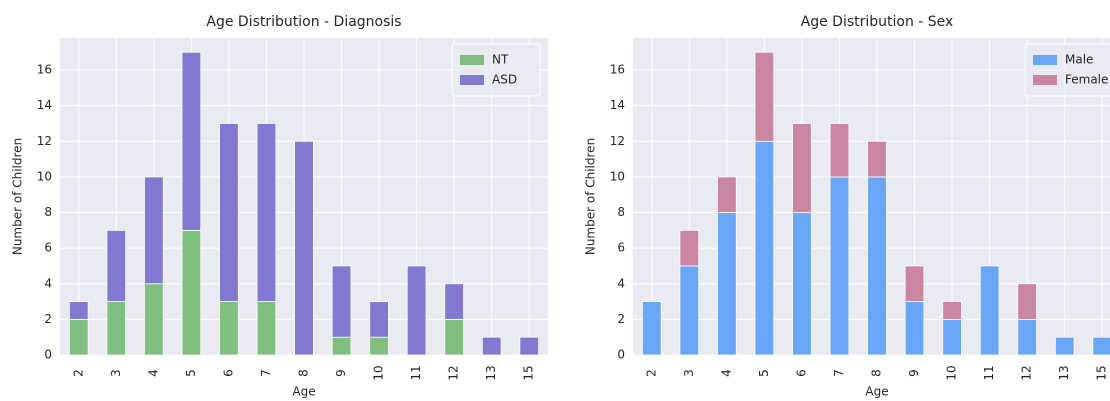 Image resolution: width=1110 pixels, height=401 pixels. Describe the element at coordinates (416, 372) in the screenshot. I see `x-tick-label: 11` at that location.